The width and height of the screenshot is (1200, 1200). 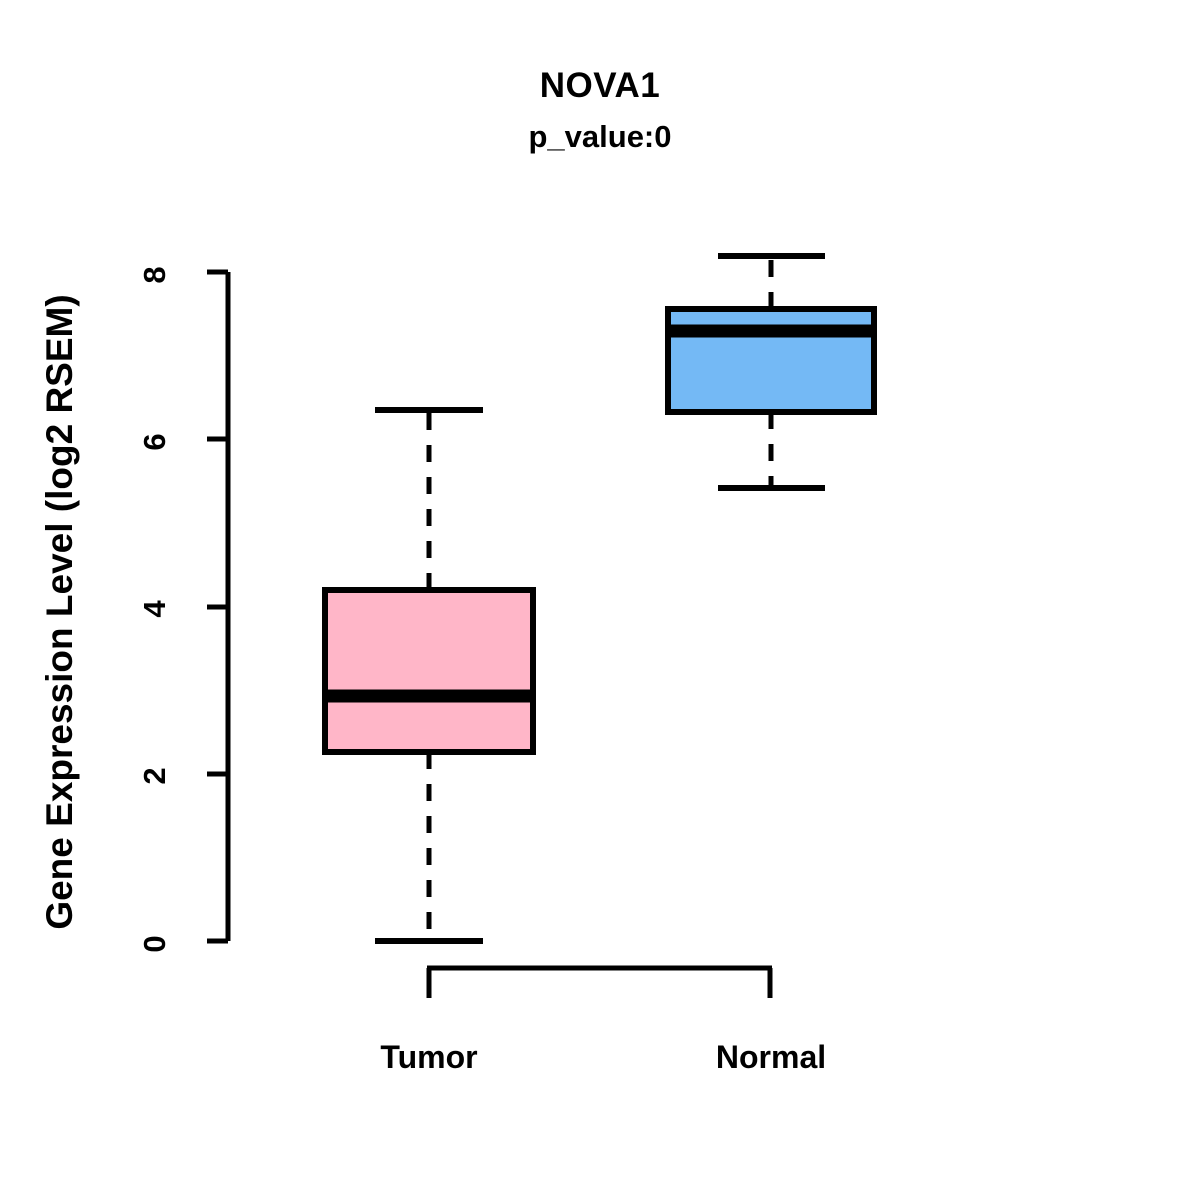 I want to click on normal-box-rect, so click(x=771, y=360).